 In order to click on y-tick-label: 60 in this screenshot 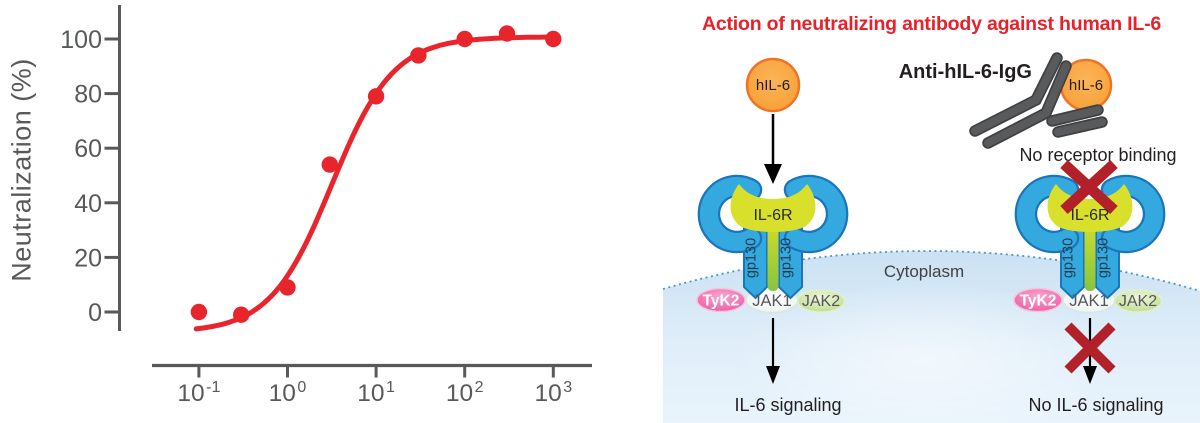, I will do `click(88, 149)`.